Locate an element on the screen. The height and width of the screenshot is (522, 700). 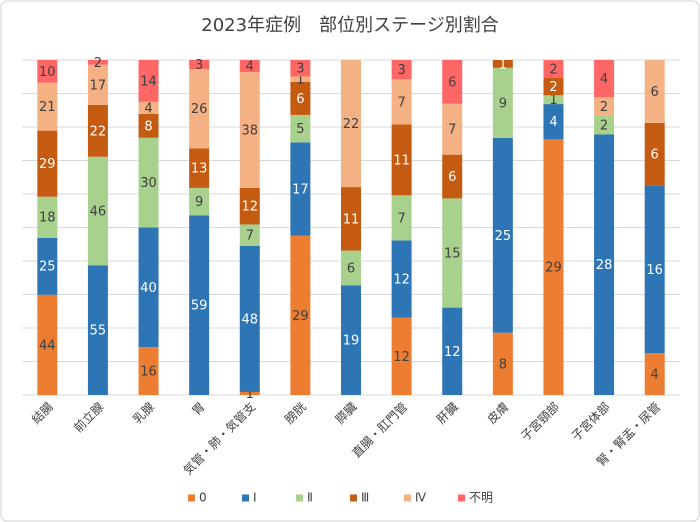
legend-label: 不明 is located at coordinates (481, 498).